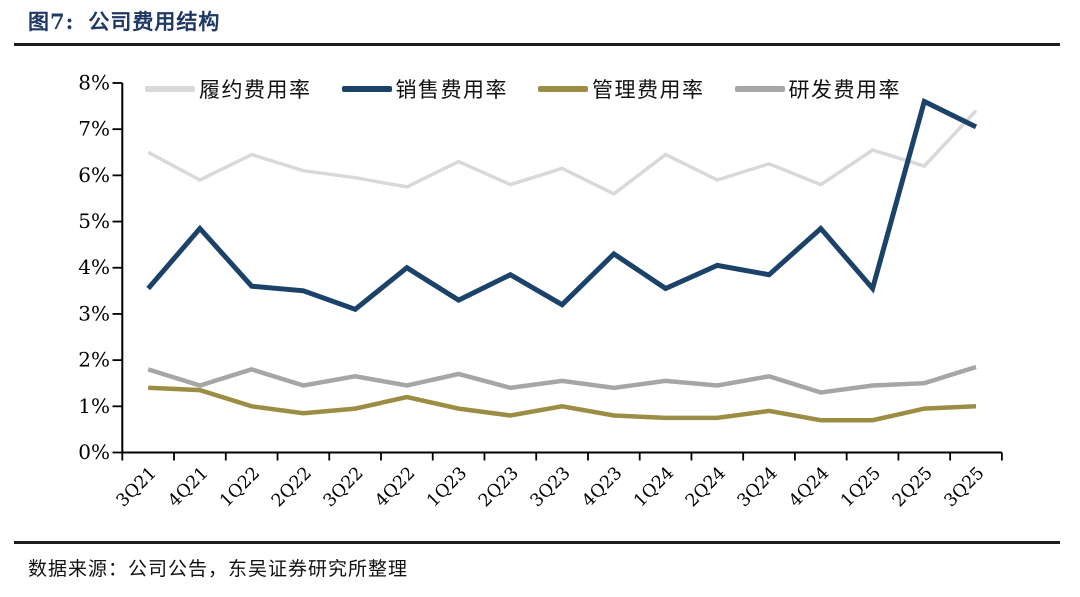  What do you see at coordinates (366, 89) in the screenshot?
I see `legend-swatch-sales` at bounding box center [366, 89].